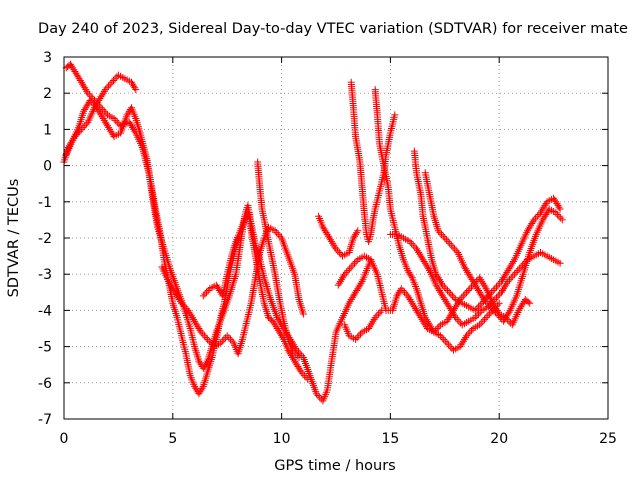 Image resolution: width=640 pixels, height=480 pixels. What do you see at coordinates (499, 439) in the screenshot?
I see `x-tick-label: 20` at bounding box center [499, 439].